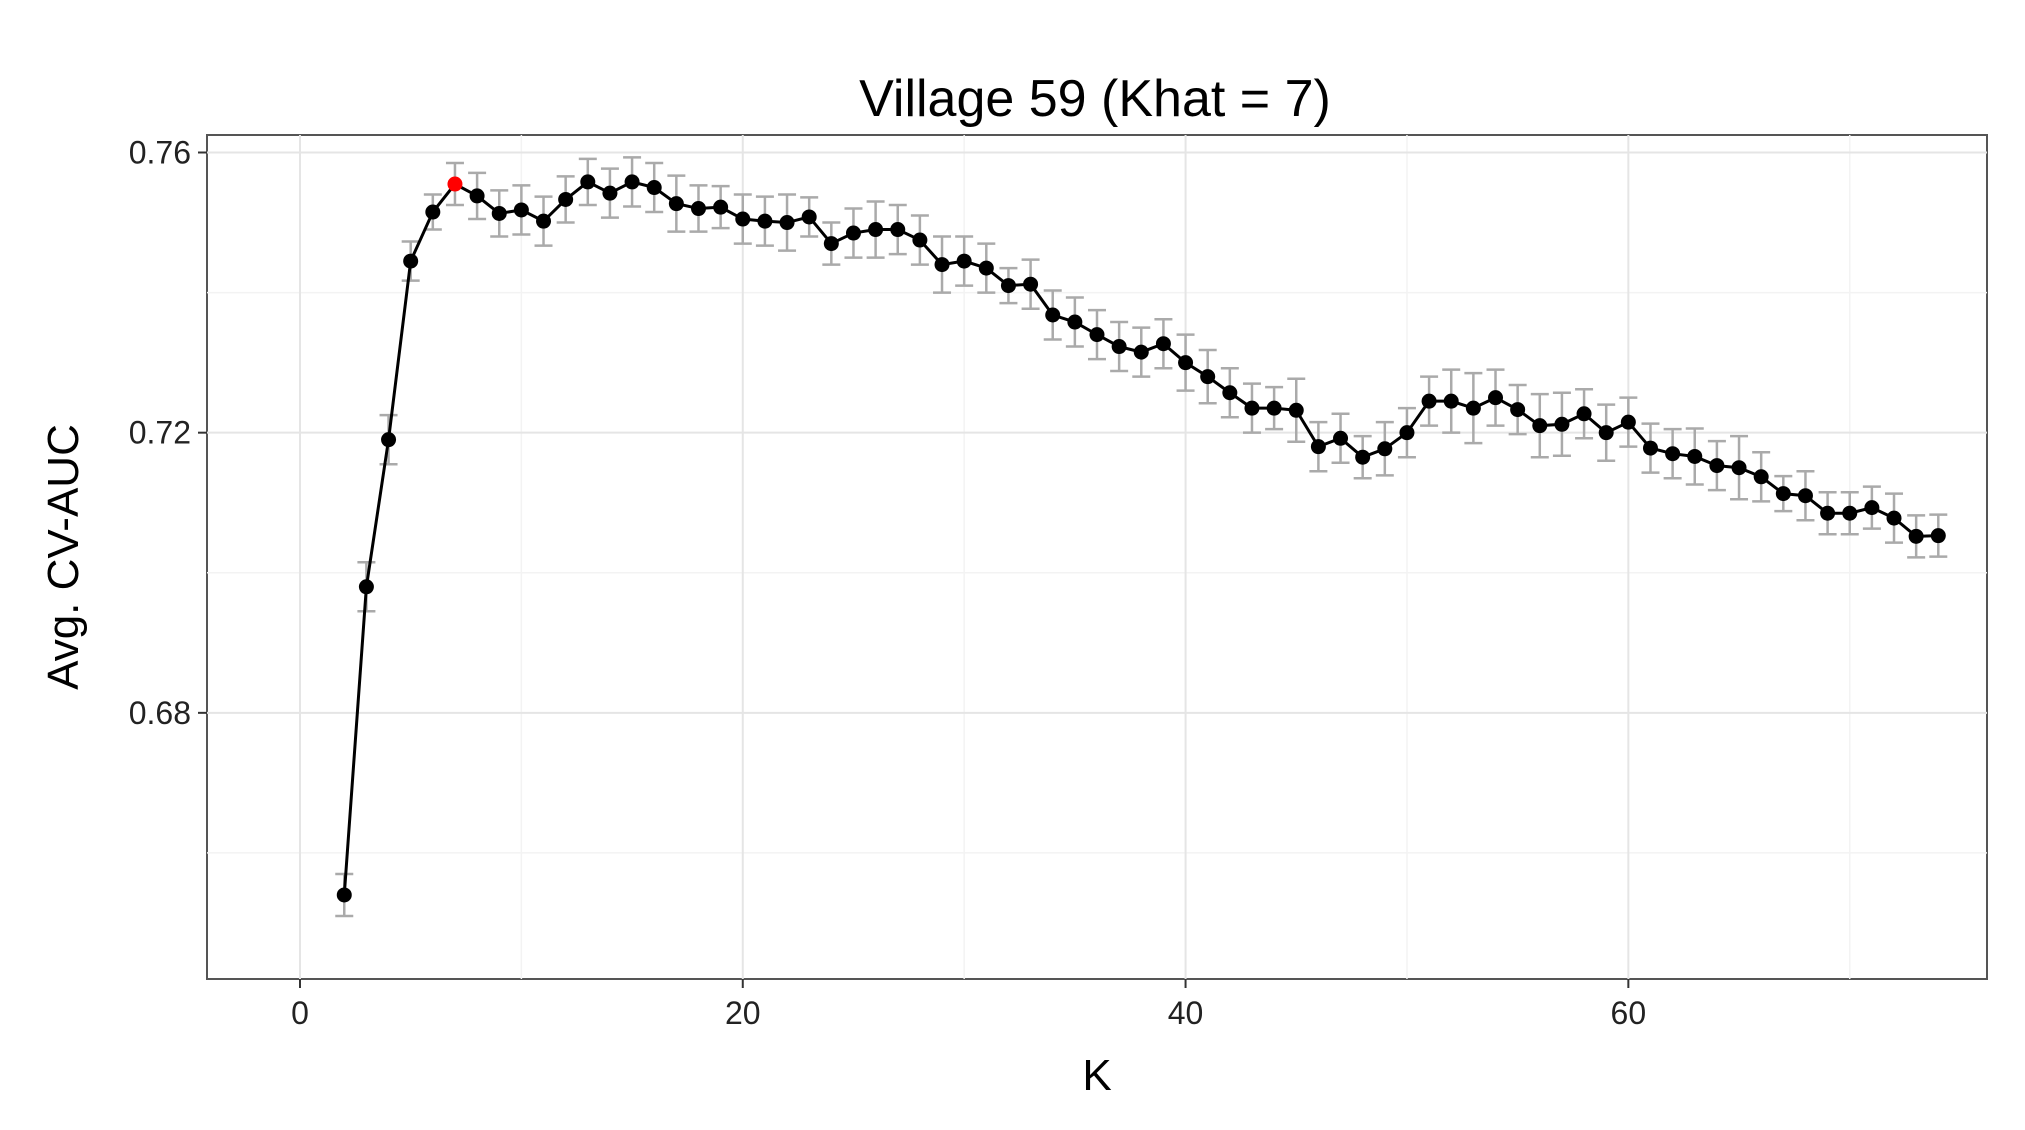  I want to click on highlight-point, so click(455, 184).